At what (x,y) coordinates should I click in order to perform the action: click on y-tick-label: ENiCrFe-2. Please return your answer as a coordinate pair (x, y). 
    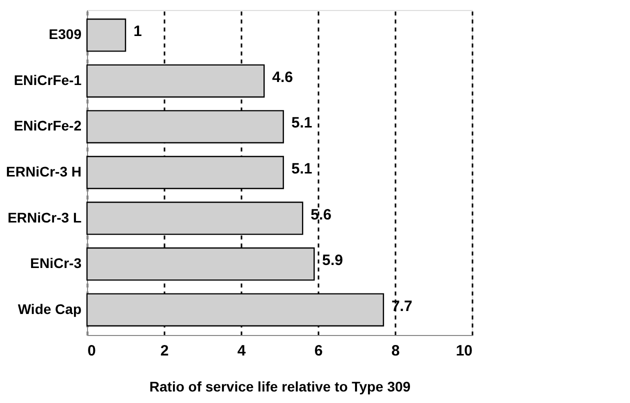
    Looking at the image, I should click on (48, 126).